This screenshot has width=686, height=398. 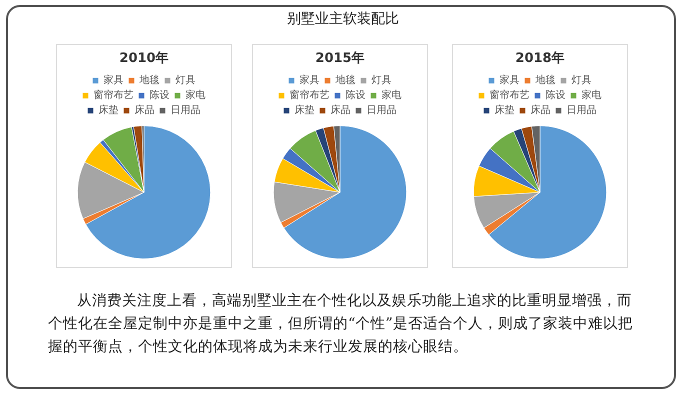 I want to click on chart-title: 2010年, so click(x=144, y=58).